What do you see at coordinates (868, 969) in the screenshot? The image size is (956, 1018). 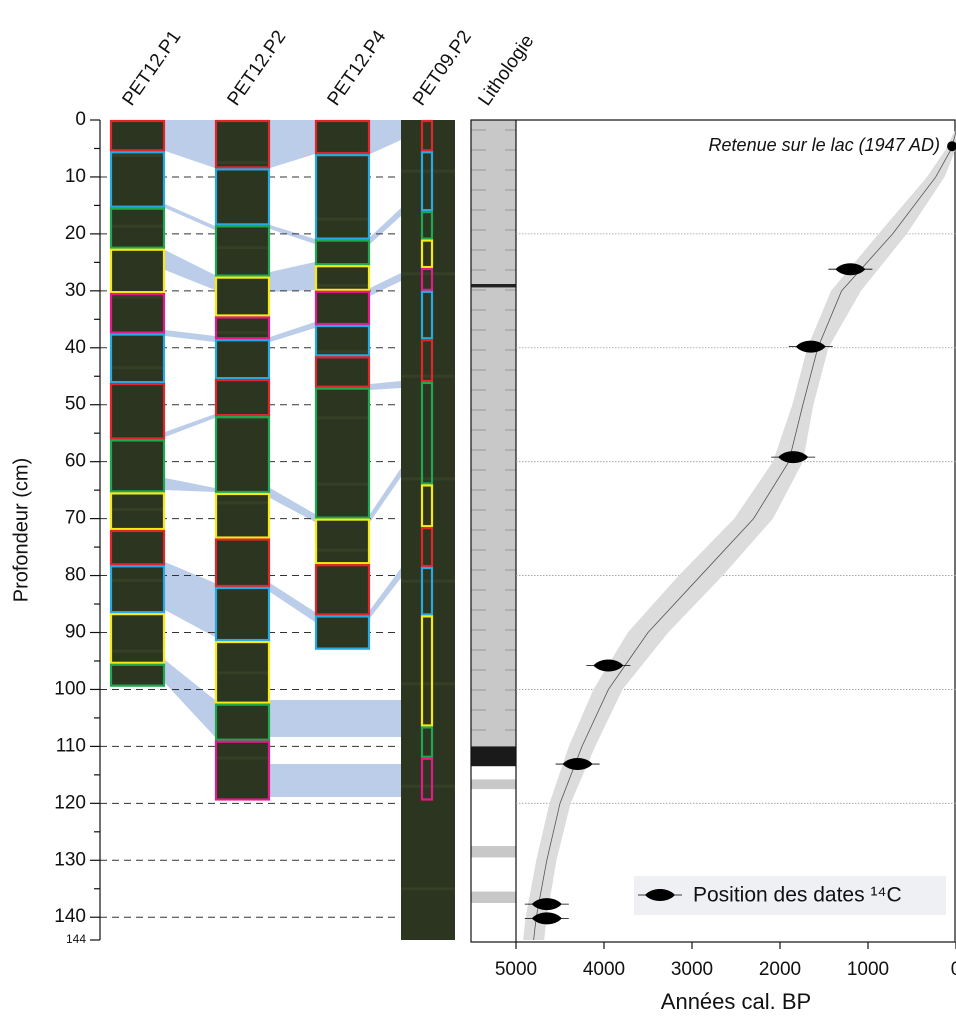 I see `x-tick-label: 1000` at bounding box center [868, 969].